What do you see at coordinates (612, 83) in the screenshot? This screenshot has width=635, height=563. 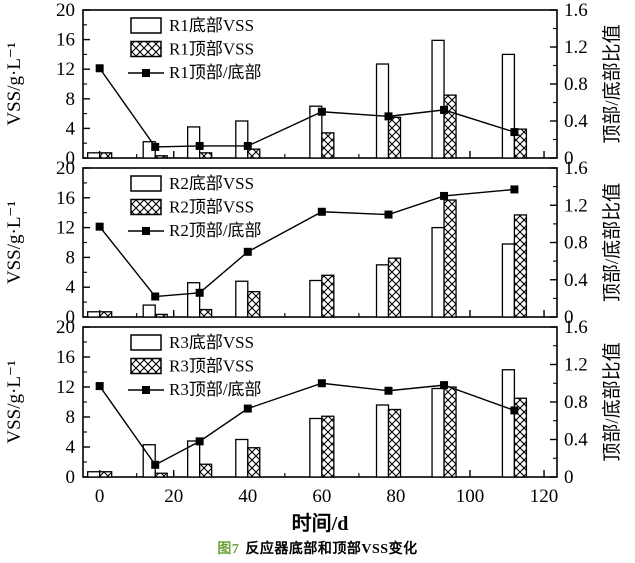 I see `r1-right-axis-title: 顶部/底部比值` at bounding box center [612, 83].